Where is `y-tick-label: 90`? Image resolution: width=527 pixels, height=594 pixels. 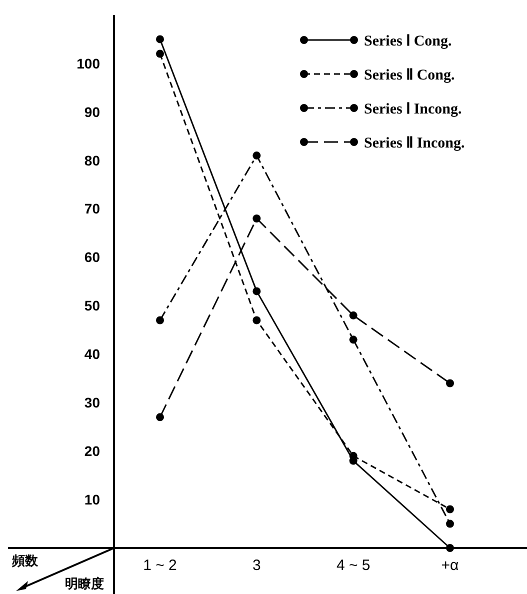 y-tick-label: 90 is located at coordinates (92, 112).